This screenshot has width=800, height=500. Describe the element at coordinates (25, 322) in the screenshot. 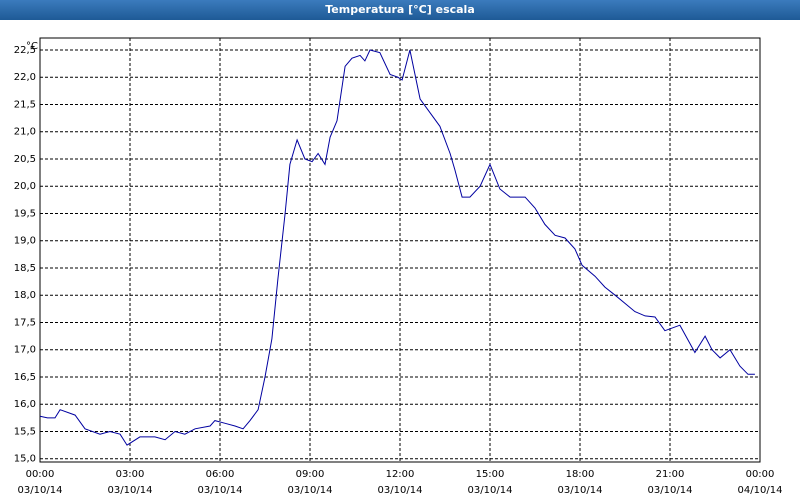

I see `y-tick-label: 17,5` at that location.